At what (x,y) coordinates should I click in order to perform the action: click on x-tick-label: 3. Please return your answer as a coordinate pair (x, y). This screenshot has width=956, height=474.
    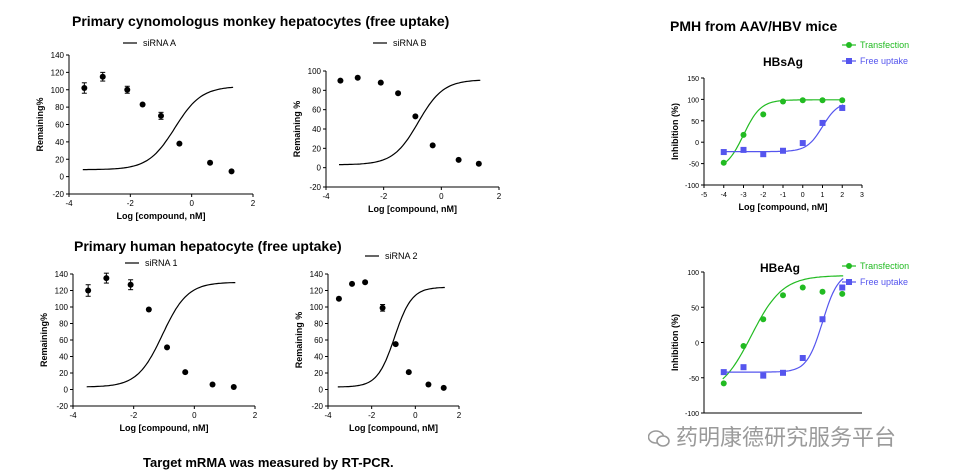
    Looking at the image, I should click on (862, 195).